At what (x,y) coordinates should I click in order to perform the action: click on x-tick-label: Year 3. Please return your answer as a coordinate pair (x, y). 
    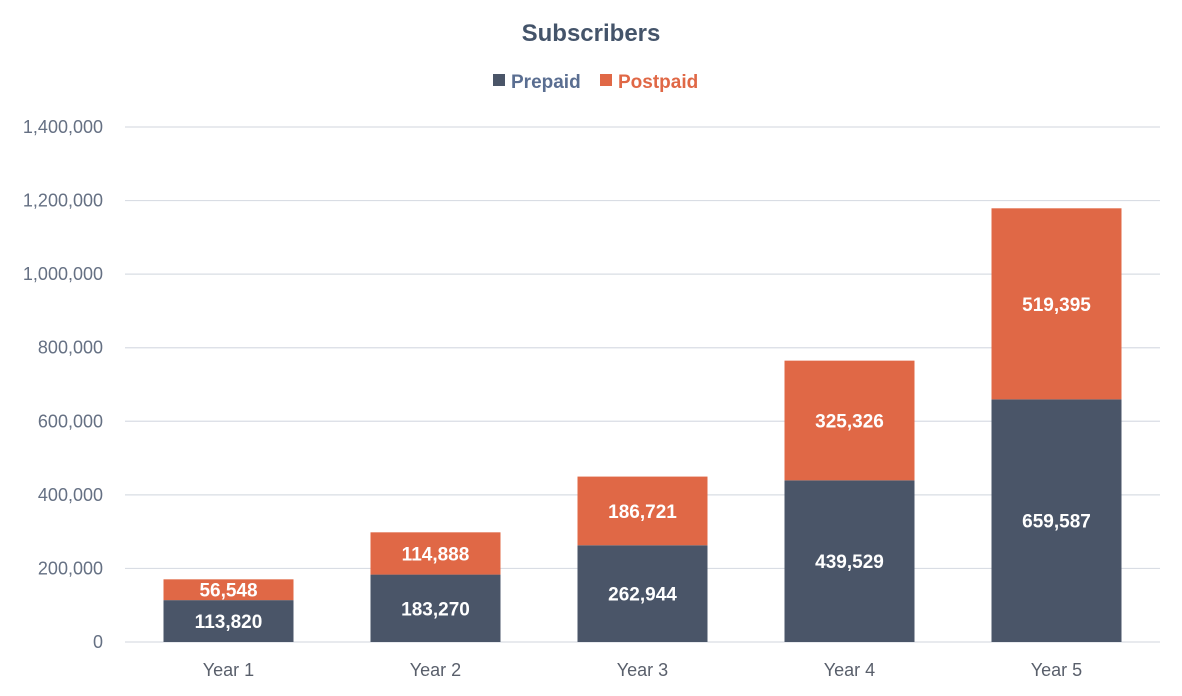
    Looking at the image, I should click on (642, 670).